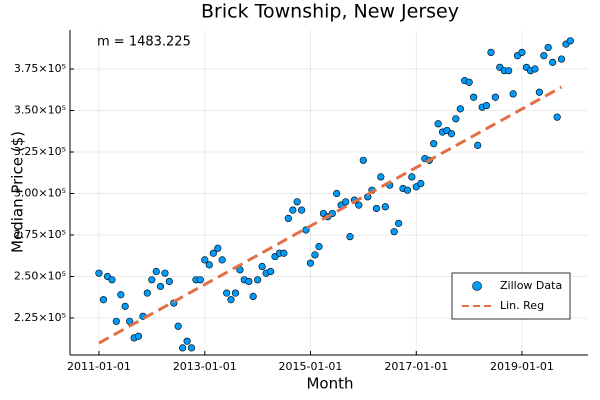 The height and width of the screenshot is (400, 600). Describe the element at coordinates (40, 110) in the screenshot. I see `y-tick-label: 3.50×10⁵` at that location.